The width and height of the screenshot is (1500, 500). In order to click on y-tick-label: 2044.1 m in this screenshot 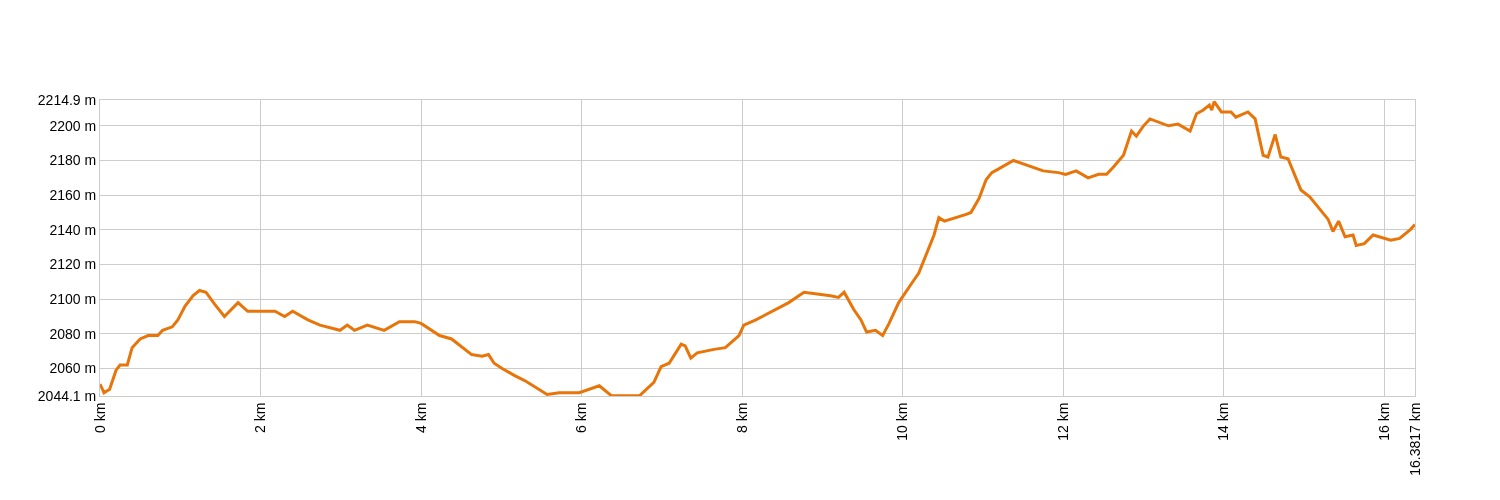, I will do `click(67, 395)`.